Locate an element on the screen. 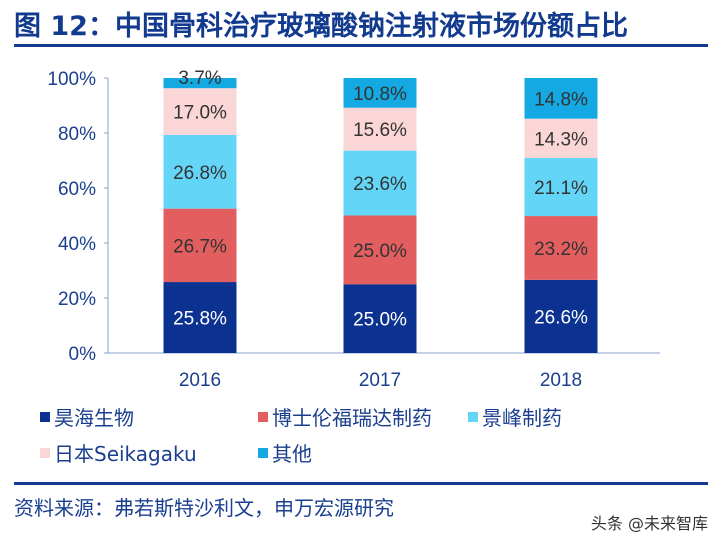  y-tick-label: 20% is located at coordinates (77, 299).